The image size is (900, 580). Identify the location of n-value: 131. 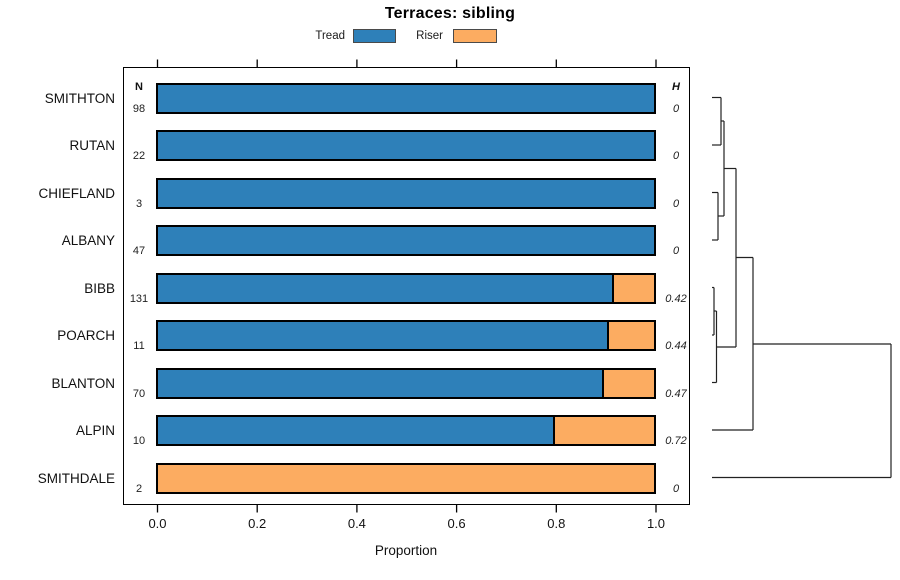
(139, 298).